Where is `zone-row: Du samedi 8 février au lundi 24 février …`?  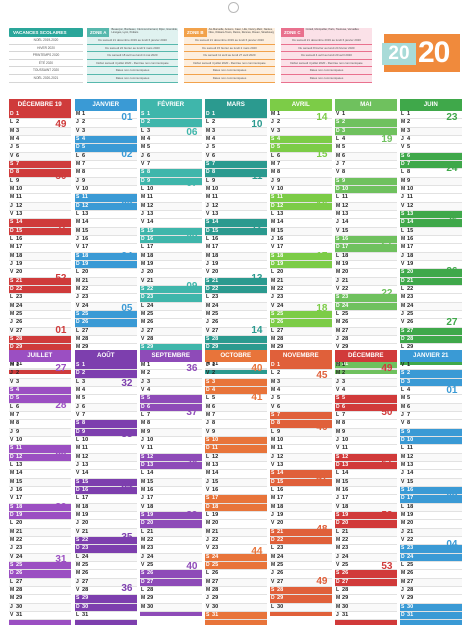
zone-row: Du samedi 8 février au lundi 24 février … is located at coordinates (326, 49).